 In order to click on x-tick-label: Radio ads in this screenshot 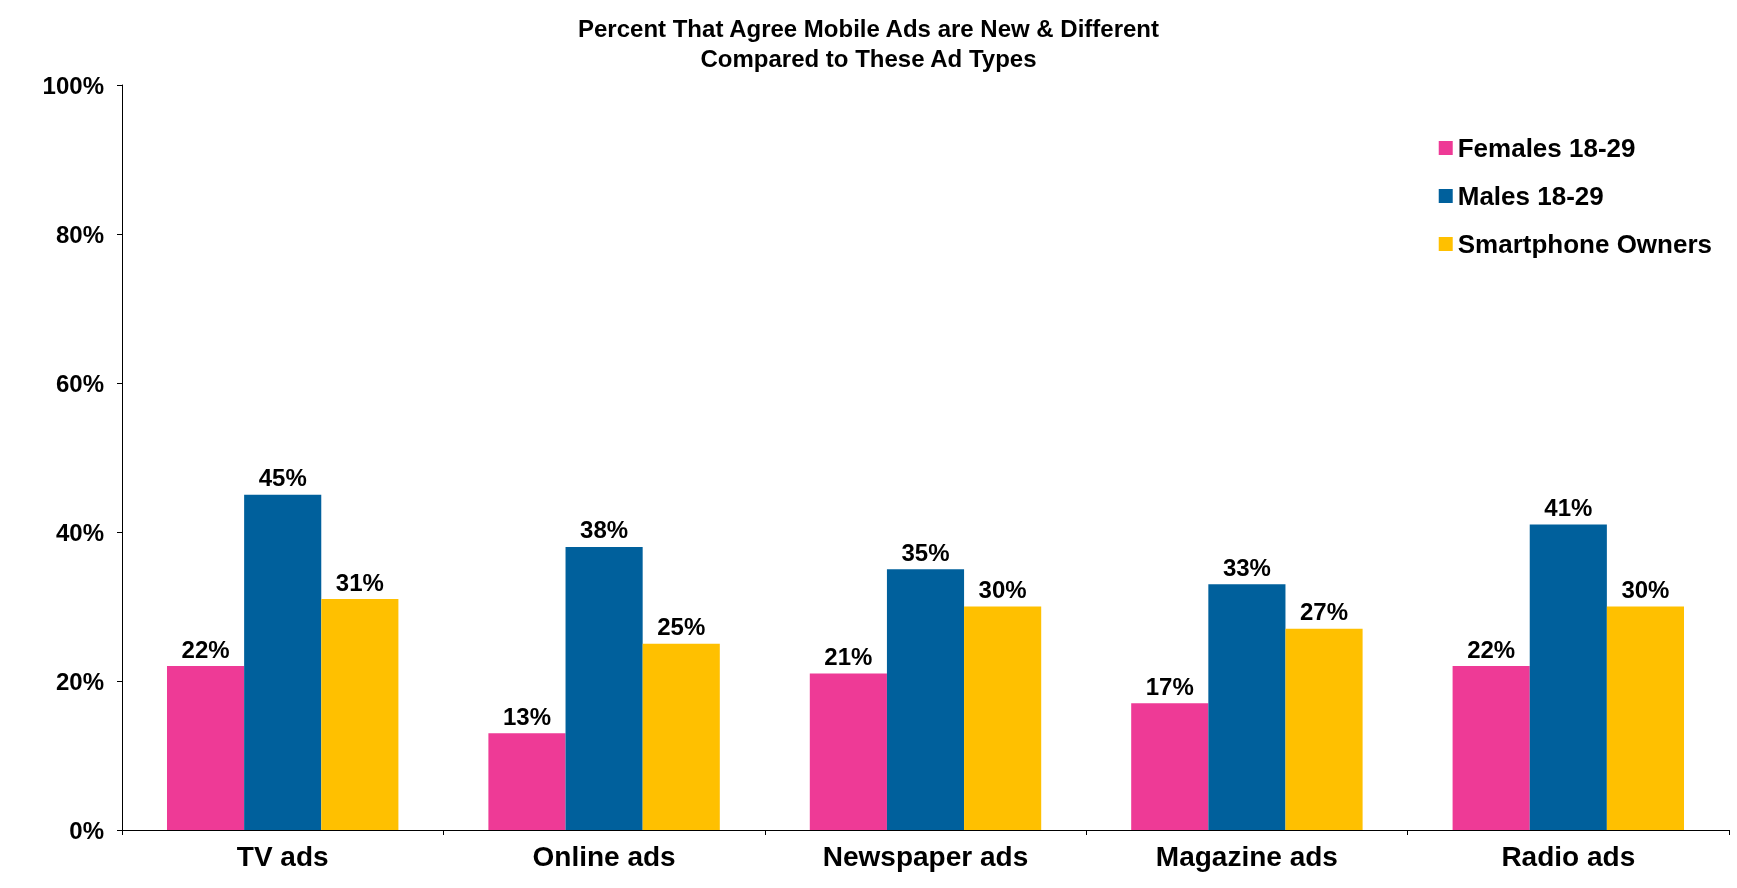, I will do `click(1568, 856)`.